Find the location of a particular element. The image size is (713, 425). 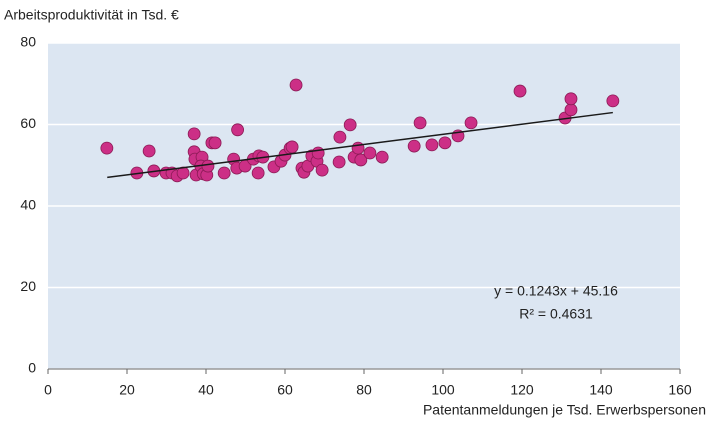

x-tick-label: 20 is located at coordinates (127, 390).